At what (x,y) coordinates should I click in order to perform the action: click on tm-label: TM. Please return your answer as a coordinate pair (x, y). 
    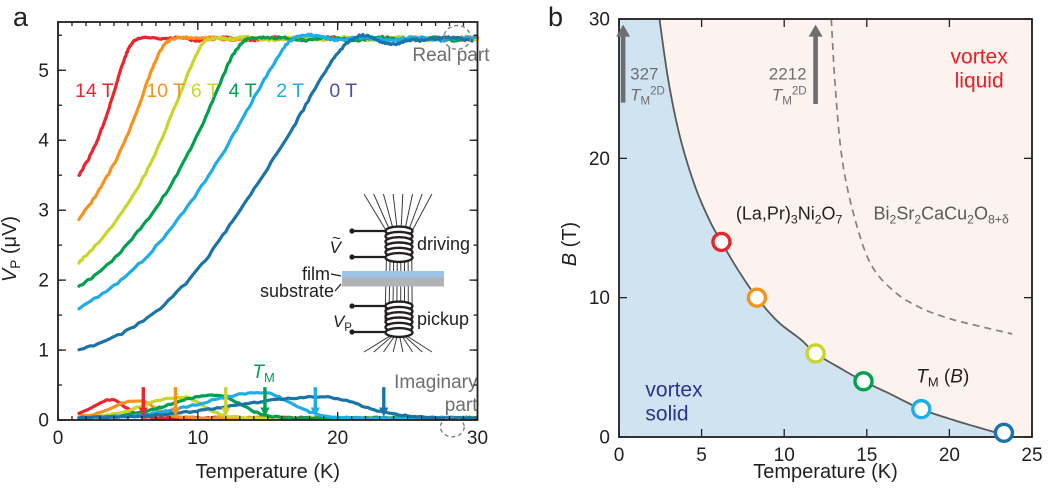
    Looking at the image, I should click on (263, 373).